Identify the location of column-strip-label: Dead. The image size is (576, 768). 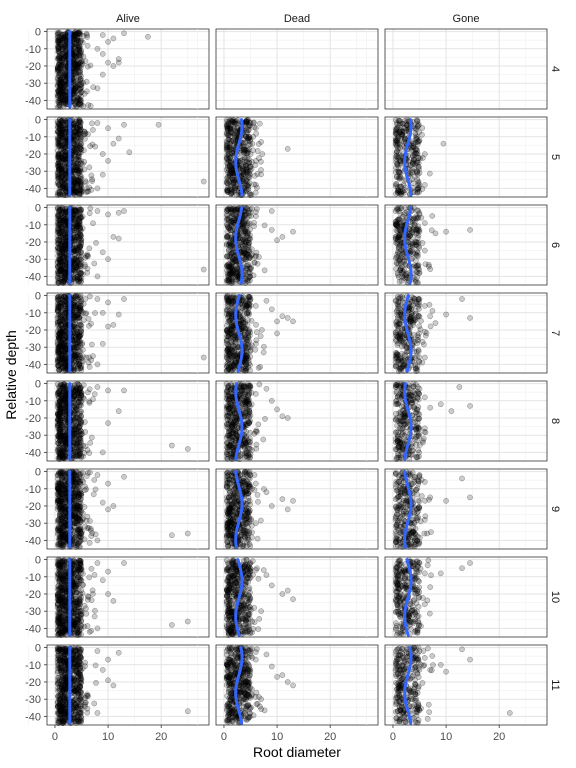
(297, 19).